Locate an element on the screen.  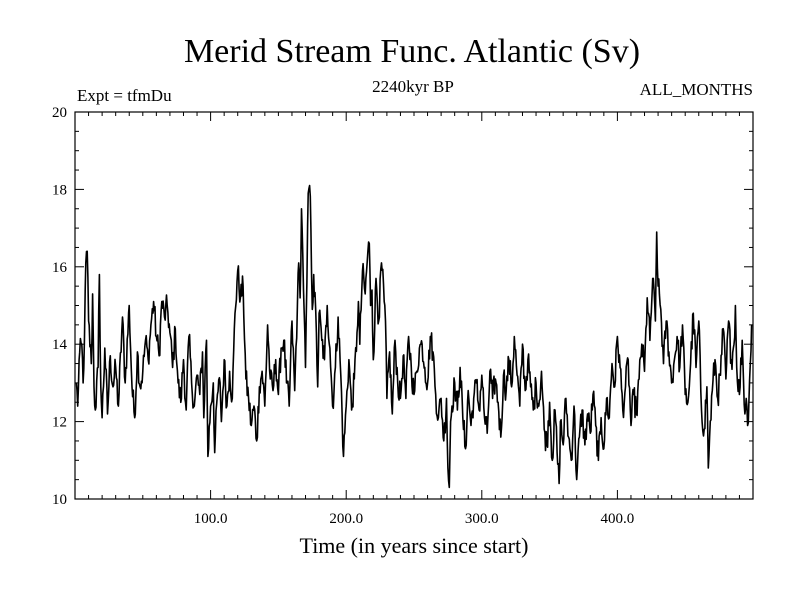
y-tick-label: 10 is located at coordinates (59, 500).